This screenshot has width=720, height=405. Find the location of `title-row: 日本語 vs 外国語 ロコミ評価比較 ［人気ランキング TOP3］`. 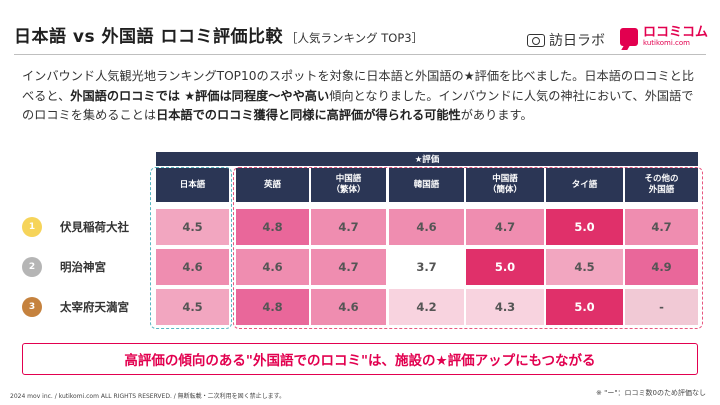

title-row: 日本語 vs 外国語 ロコミ評価比較 ［人気ランキング TOP3］ is located at coordinates (218, 34).